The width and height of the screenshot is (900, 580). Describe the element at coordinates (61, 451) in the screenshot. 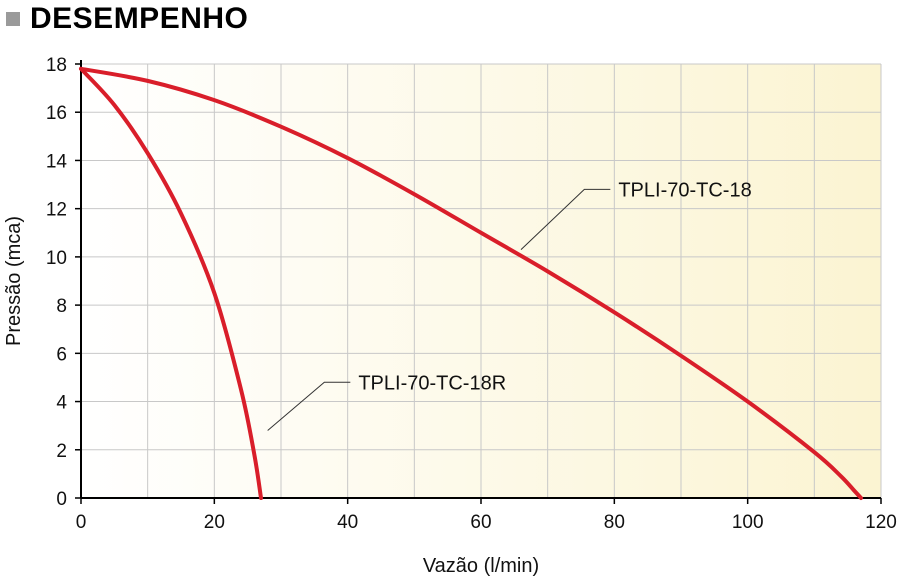

I see `y-tick-label: 2` at that location.